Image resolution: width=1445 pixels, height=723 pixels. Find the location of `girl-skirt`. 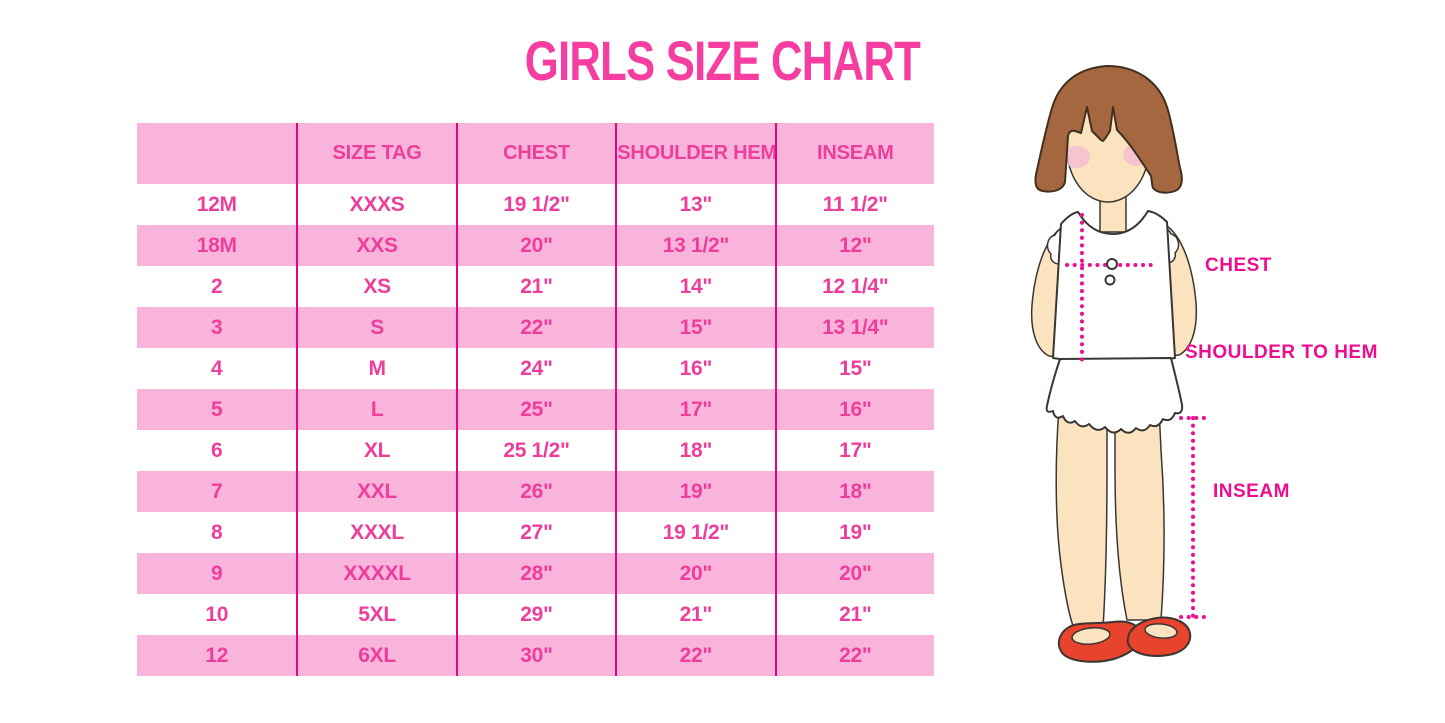

girl-skirt is located at coordinates (1114, 395).